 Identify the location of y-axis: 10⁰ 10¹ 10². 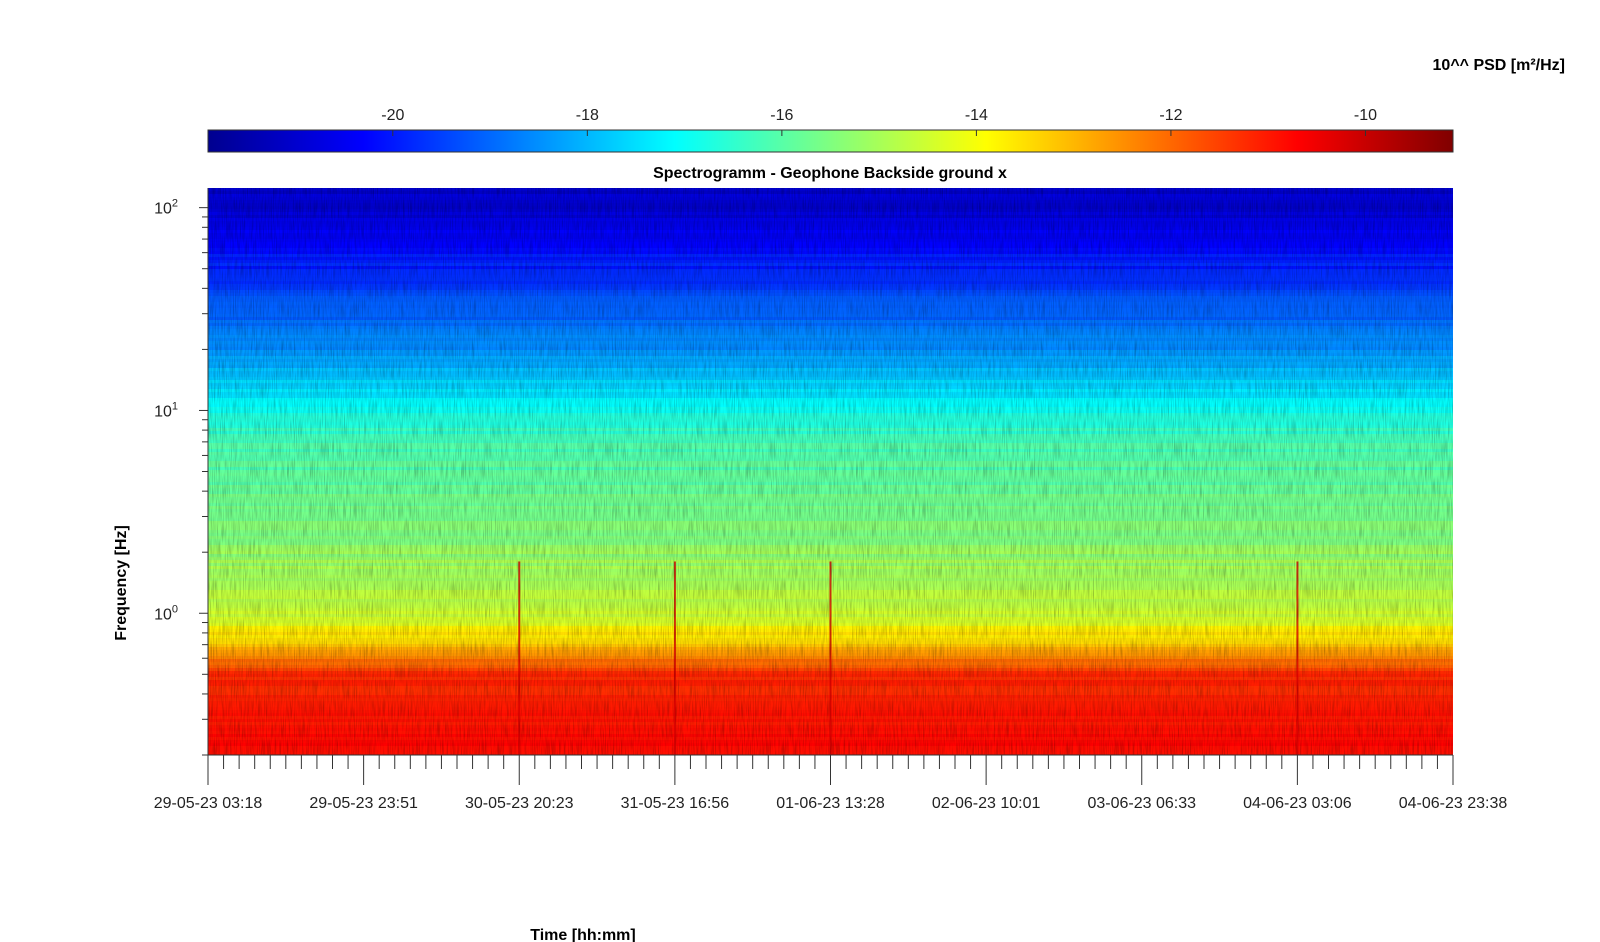
(181, 472).